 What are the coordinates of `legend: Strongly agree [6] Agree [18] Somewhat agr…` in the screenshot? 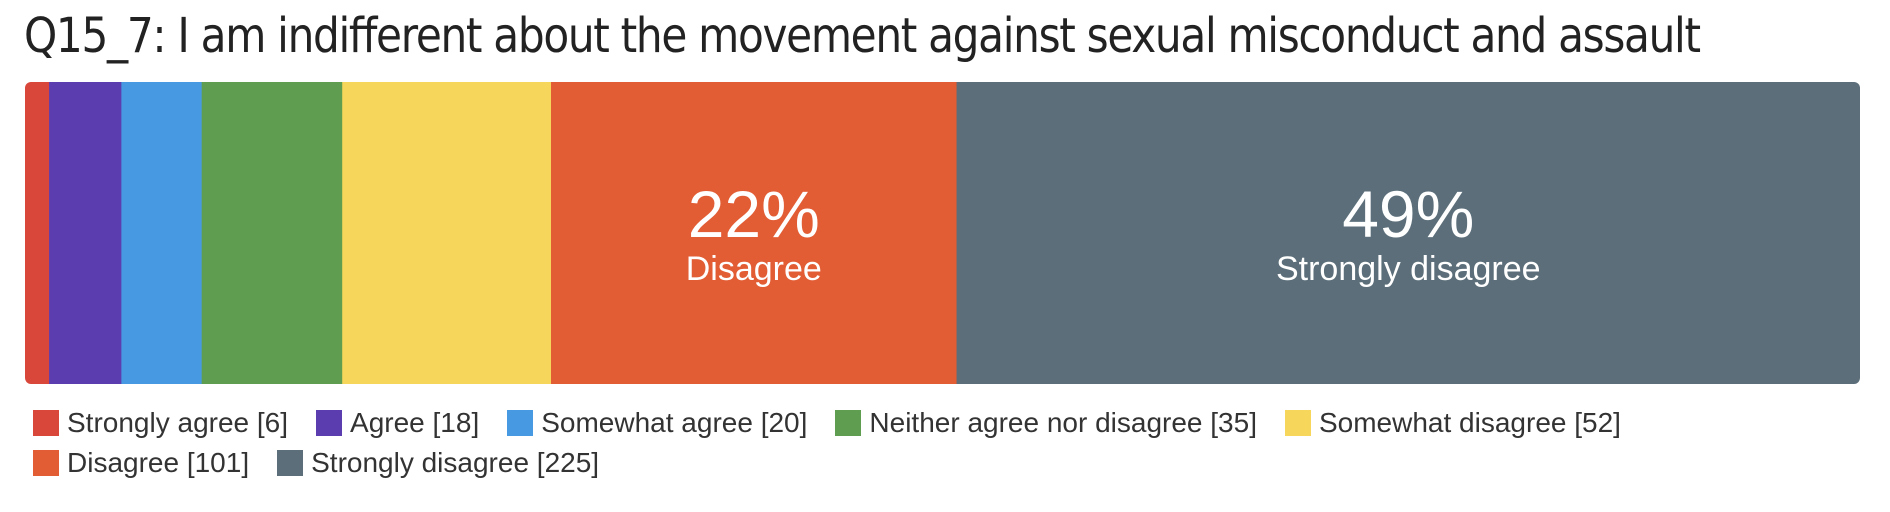 It's located at (953, 442).